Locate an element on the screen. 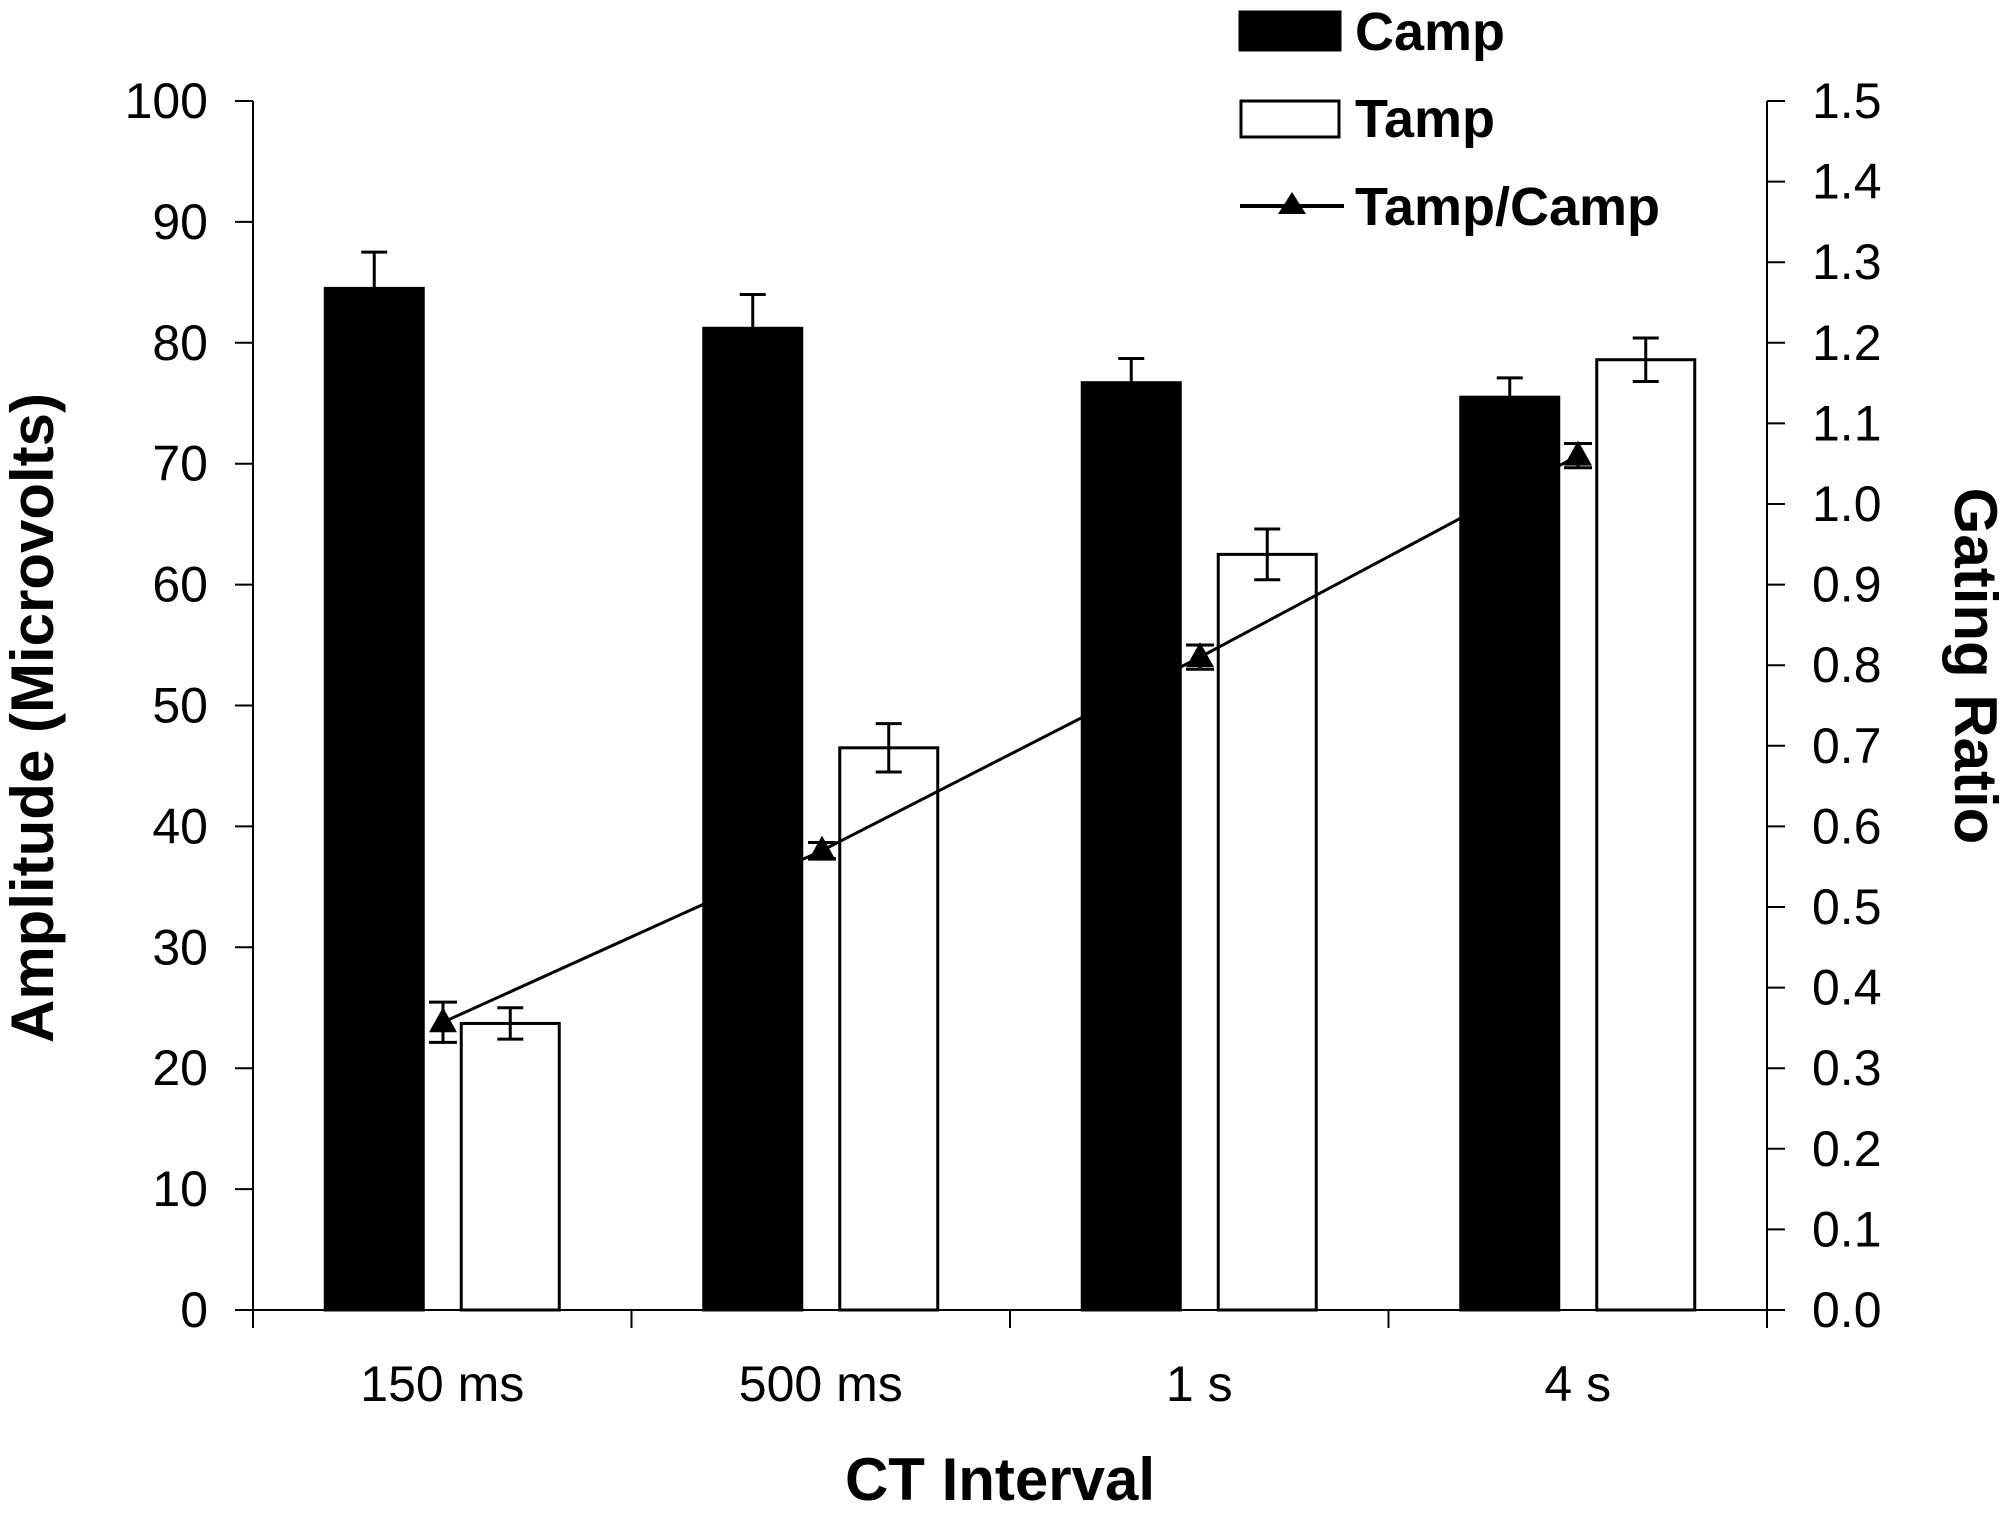 Image resolution: width=2007 pixels, height=1535 pixels. right-y-tick-label: 1.0 is located at coordinates (1847, 504).